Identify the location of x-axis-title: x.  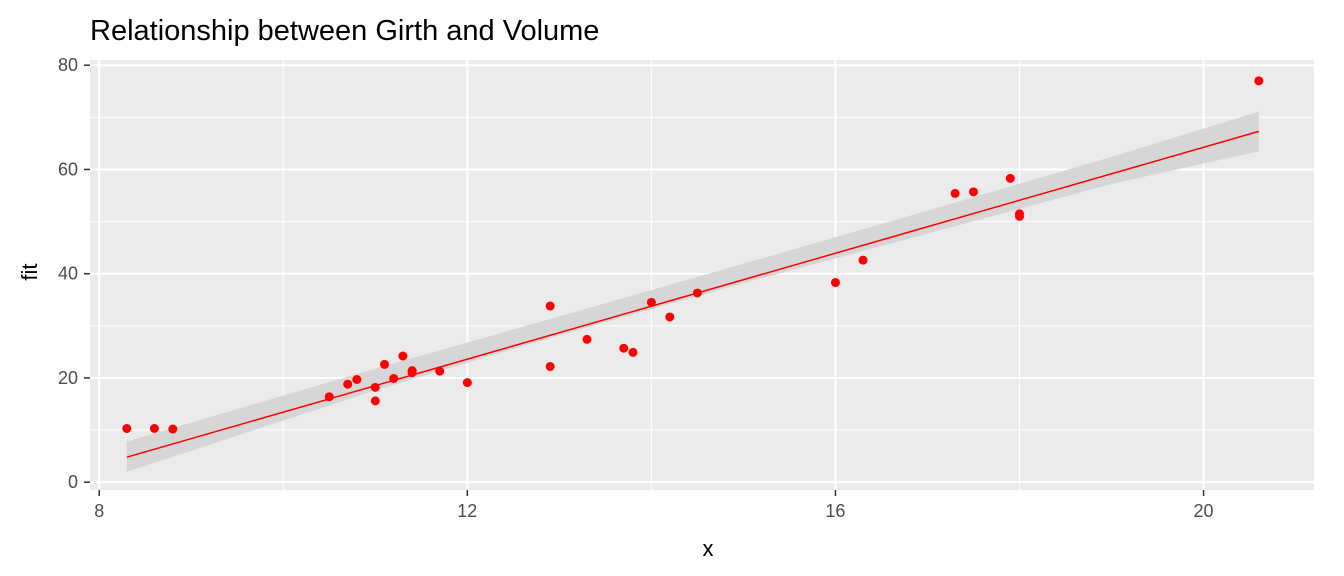
(708, 548).